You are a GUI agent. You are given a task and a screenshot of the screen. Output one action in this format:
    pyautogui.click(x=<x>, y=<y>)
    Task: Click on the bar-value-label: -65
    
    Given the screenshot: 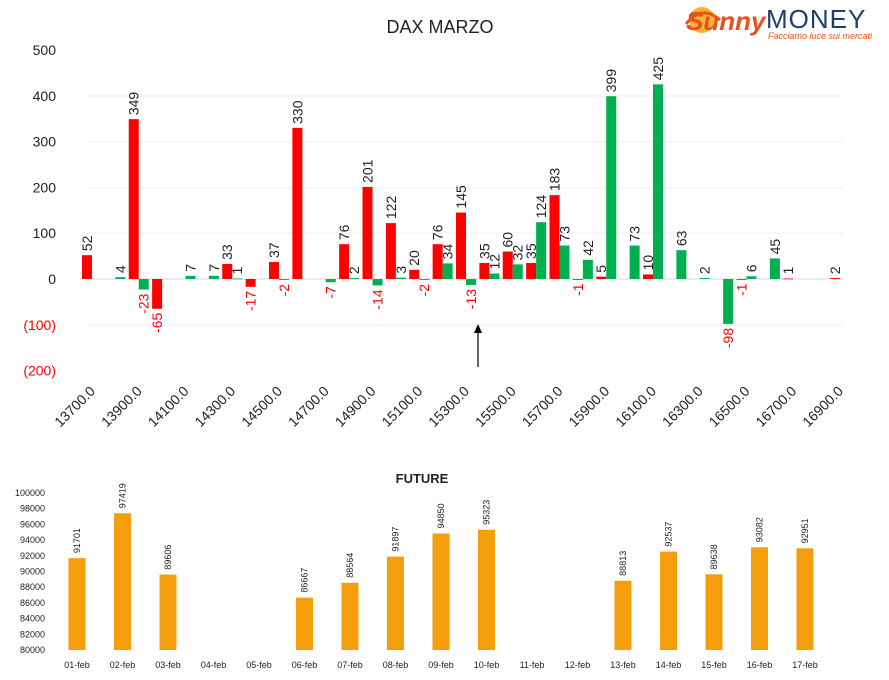 What is the action you would take?
    pyautogui.click(x=157, y=323)
    